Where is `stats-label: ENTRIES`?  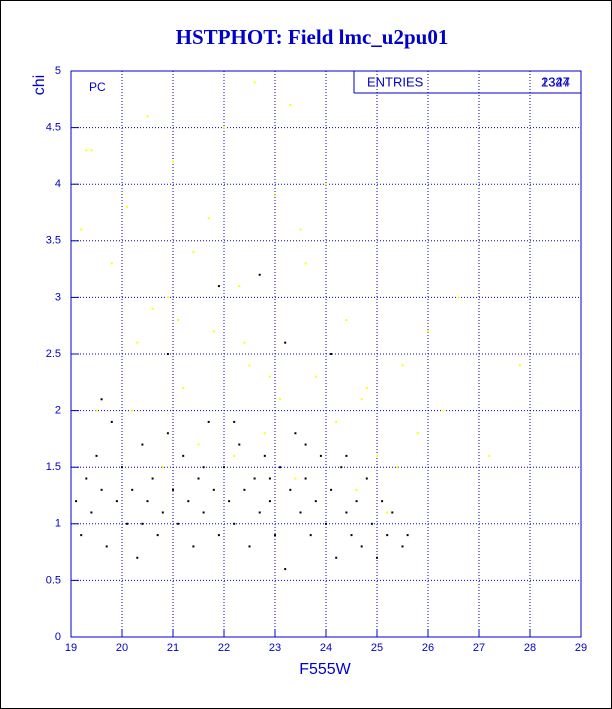
stats-label: ENTRIES is located at coordinates (395, 81).